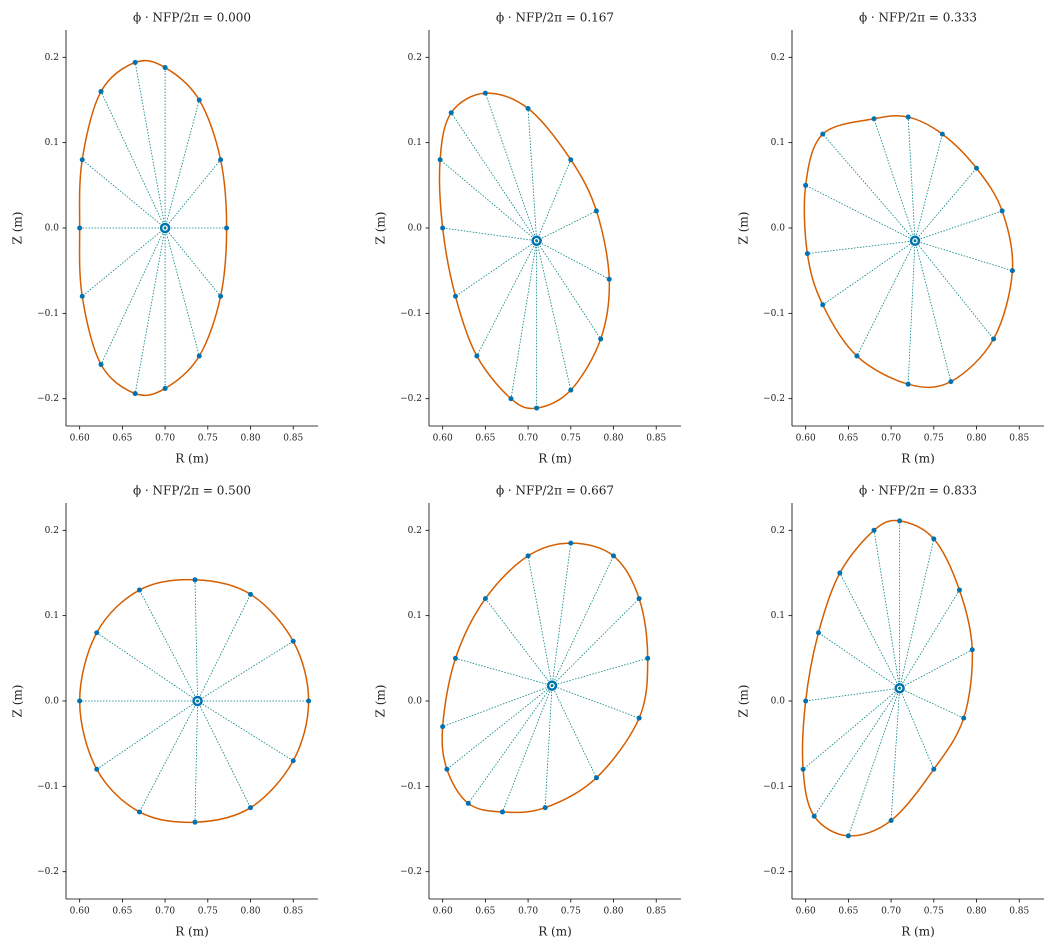  I want to click on panel-title: ϕ · NFP/2π = 0.833, so click(918, 491).